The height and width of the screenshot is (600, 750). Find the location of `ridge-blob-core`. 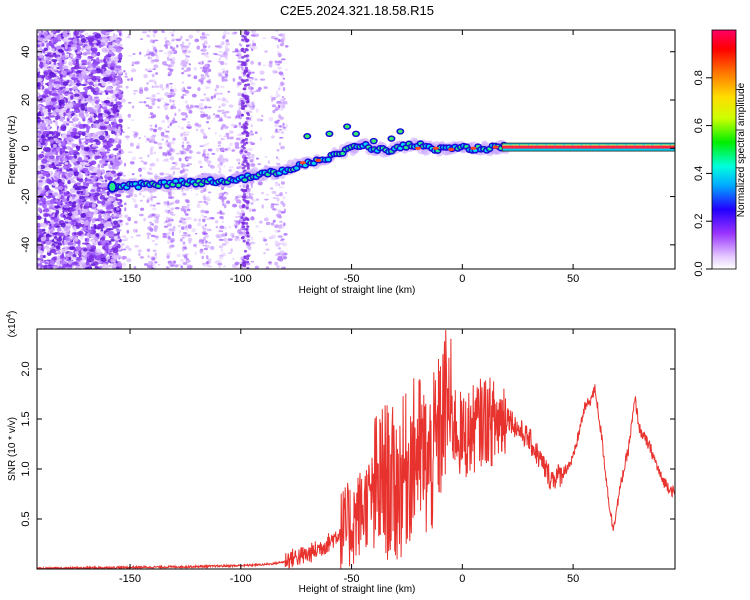

ridge-blob-core is located at coordinates (244, 180).